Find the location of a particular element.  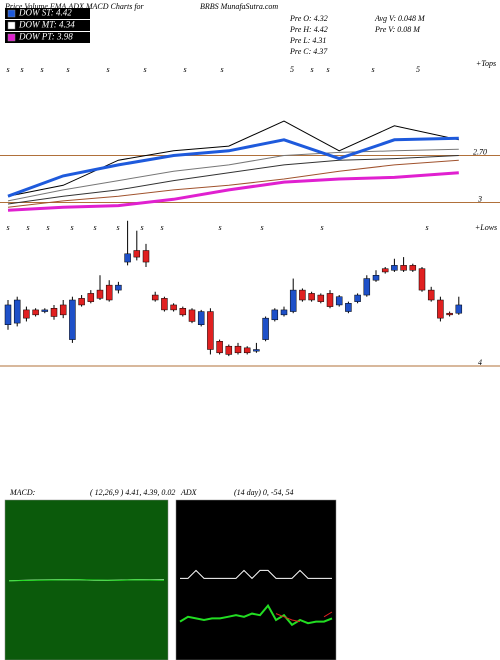

signal-note: +Lows is located at coordinates (486, 227).